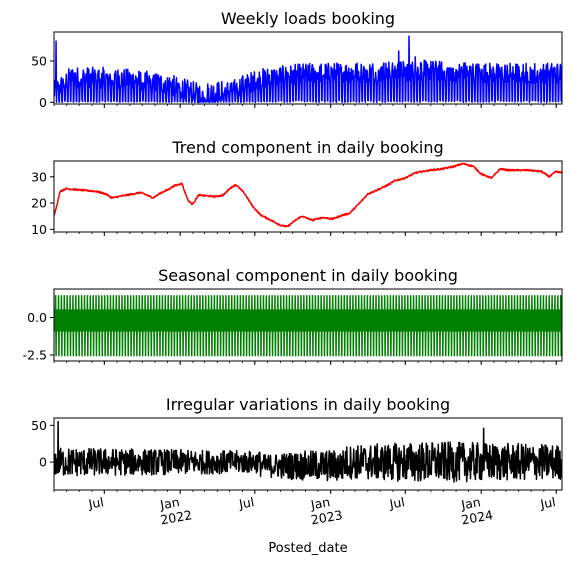  Describe the element at coordinates (308, 18) in the screenshot. I see `subplot-title: Weekly loads booking` at that location.